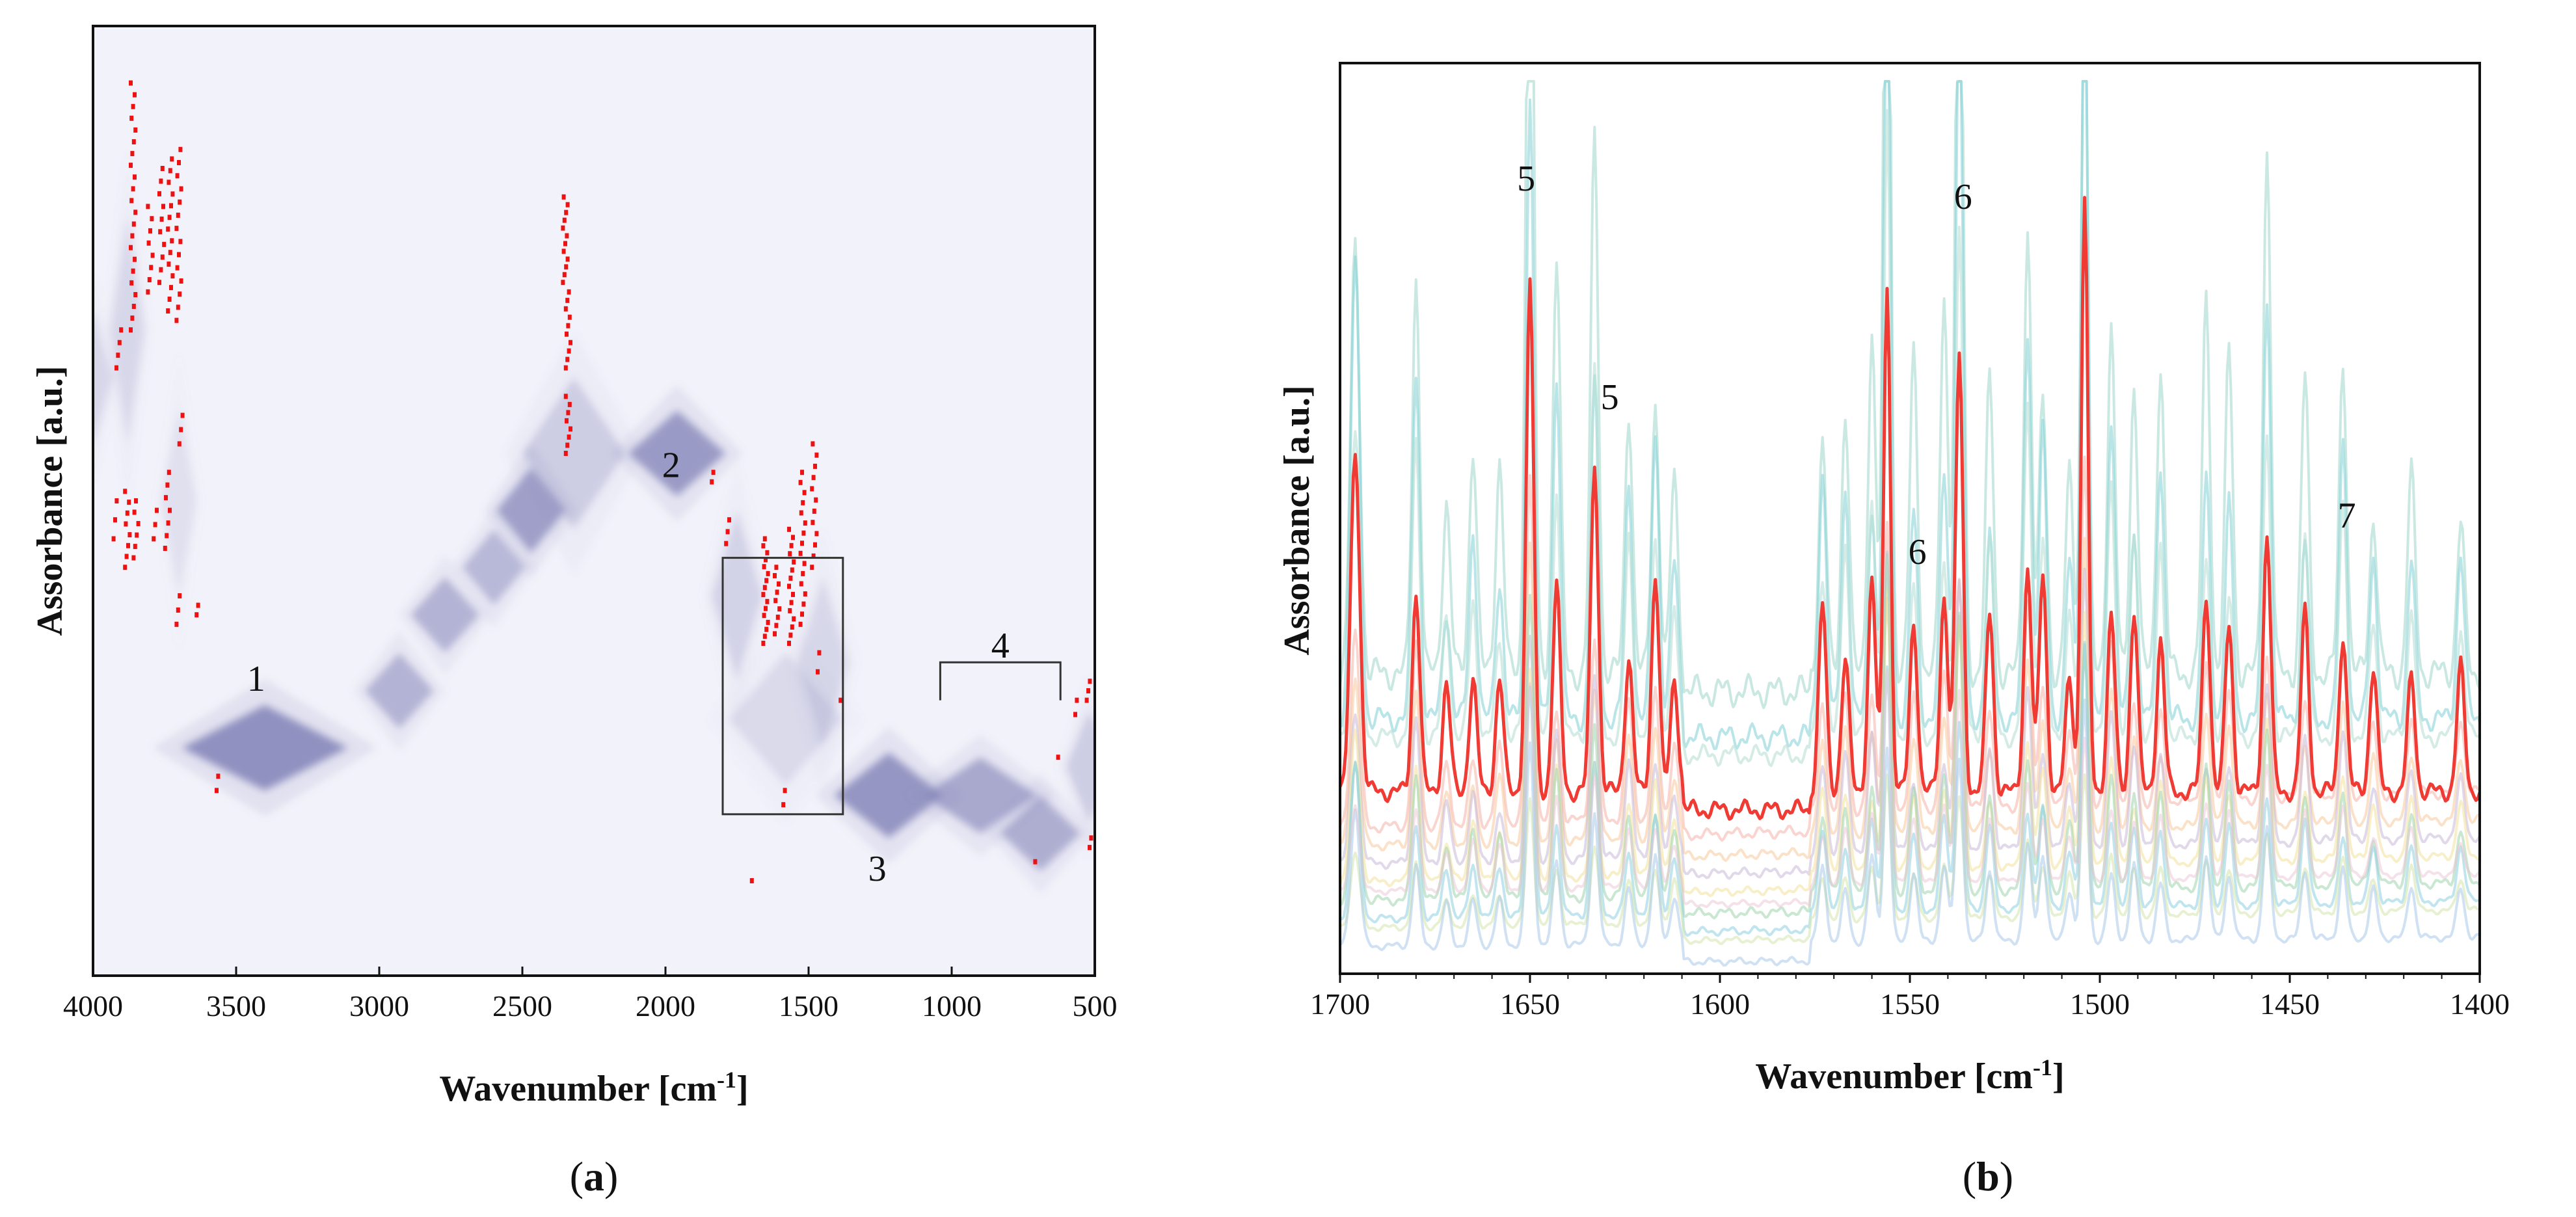 The height and width of the screenshot is (1217, 2576). I want to click on x-tick-label: 1000, so click(952, 1006).